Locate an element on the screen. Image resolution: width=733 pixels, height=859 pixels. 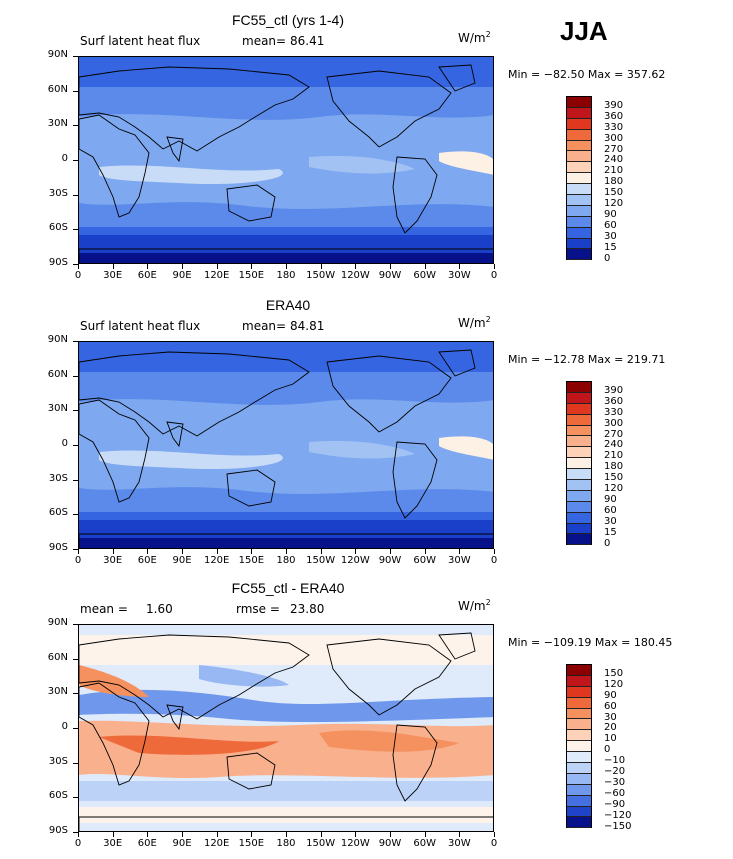
colorbar-label: 90 is located at coordinates (610, 695).